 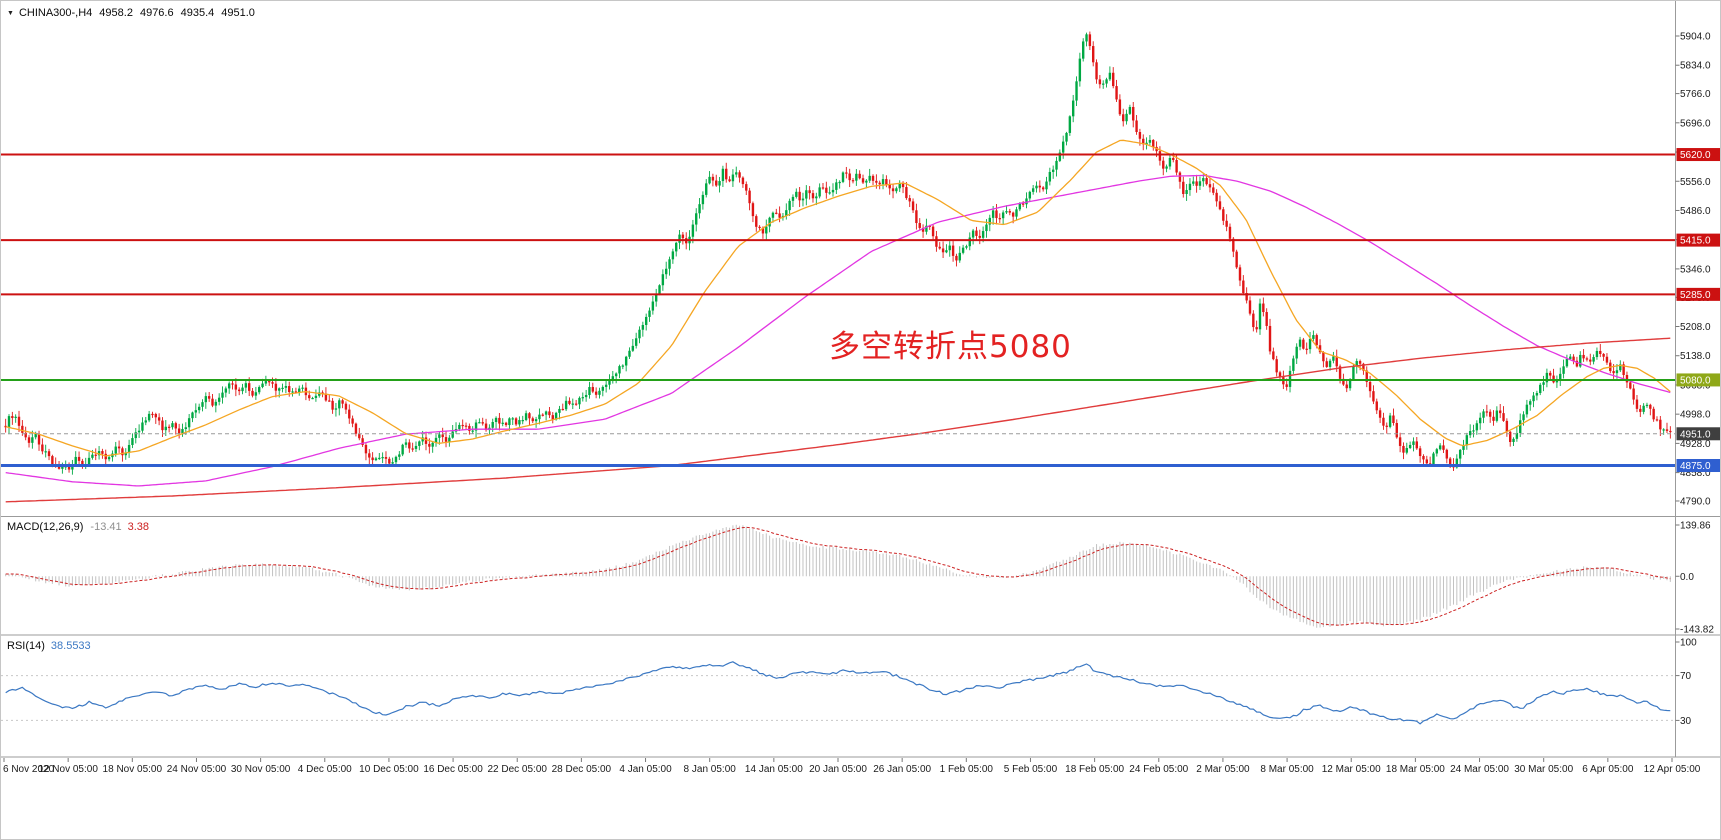 I want to click on trend-annotation: 多空转折点5080, so click(x=950, y=347).